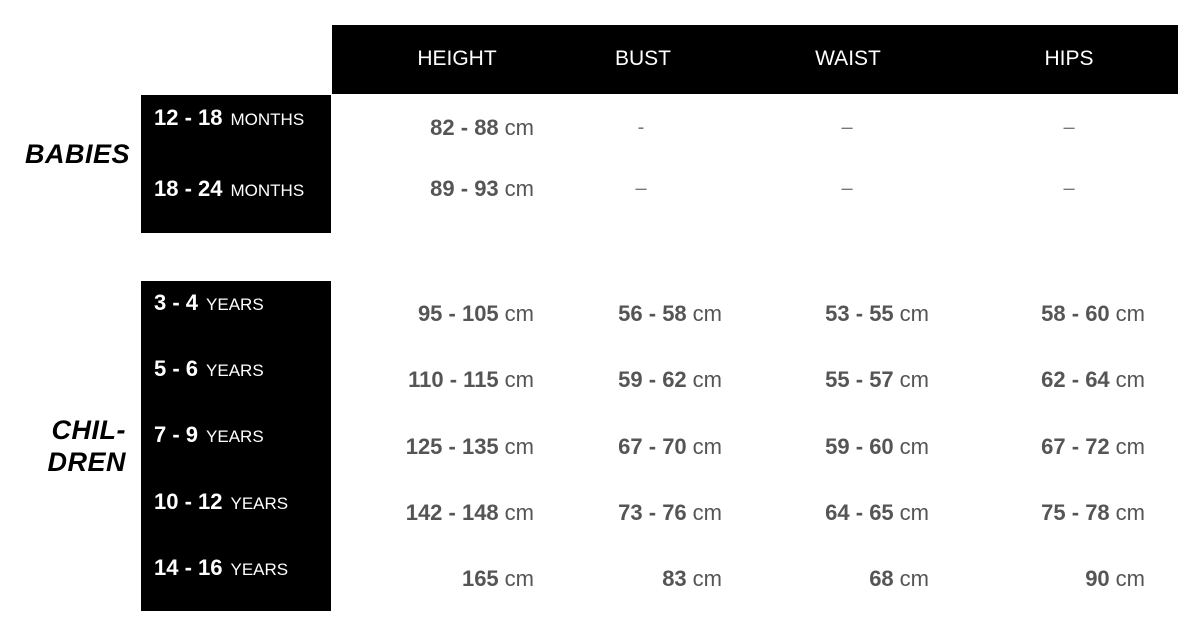 Image resolution: width=1200 pixels, height=642 pixels. I want to click on category-children-line2: DREN, so click(86, 462).